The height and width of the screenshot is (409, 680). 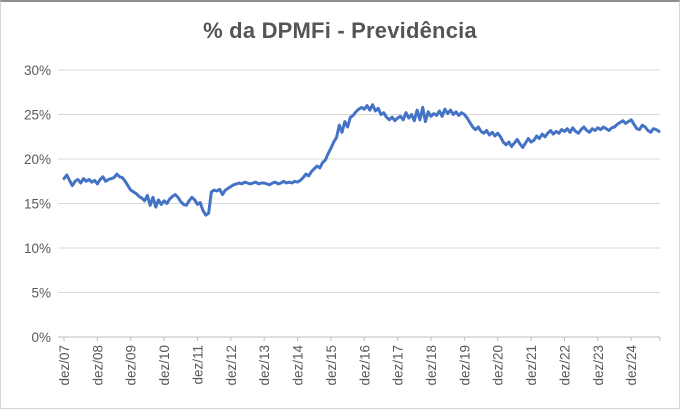 What do you see at coordinates (331, 365) in the screenshot?
I see `x-tick-label: dez/15` at bounding box center [331, 365].